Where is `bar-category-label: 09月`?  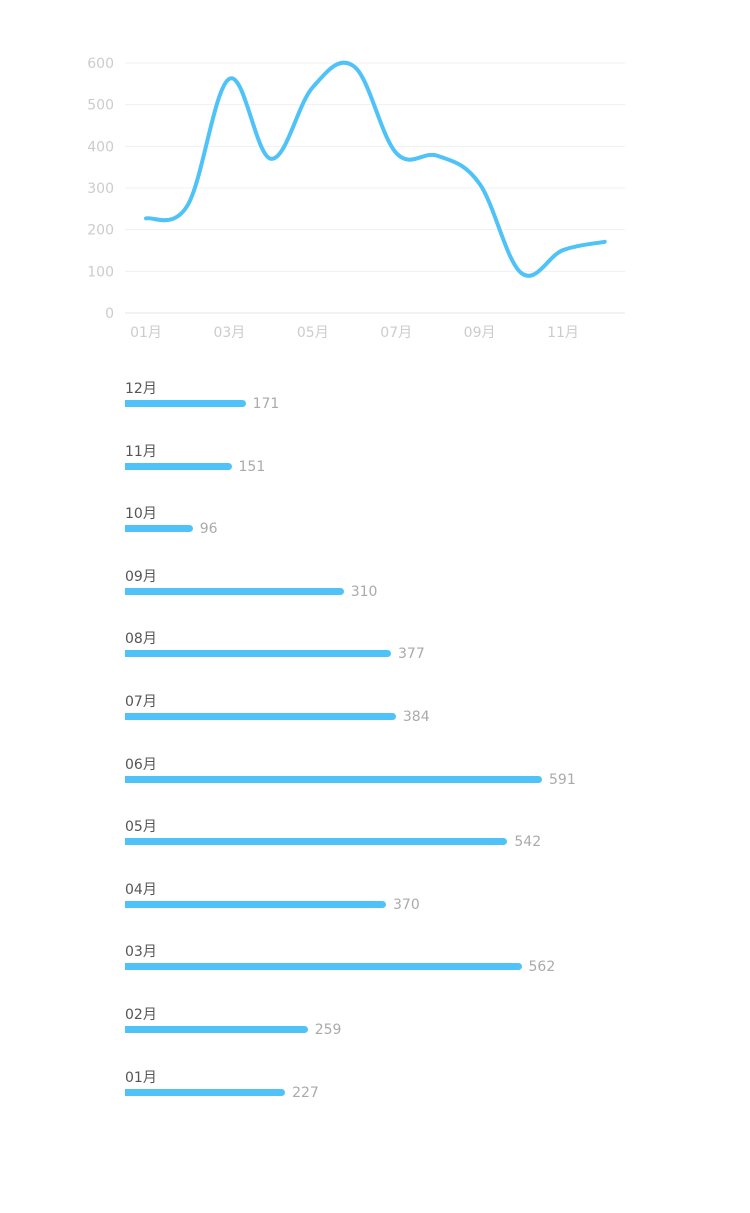 bar-category-label: 09月 is located at coordinates (141, 576).